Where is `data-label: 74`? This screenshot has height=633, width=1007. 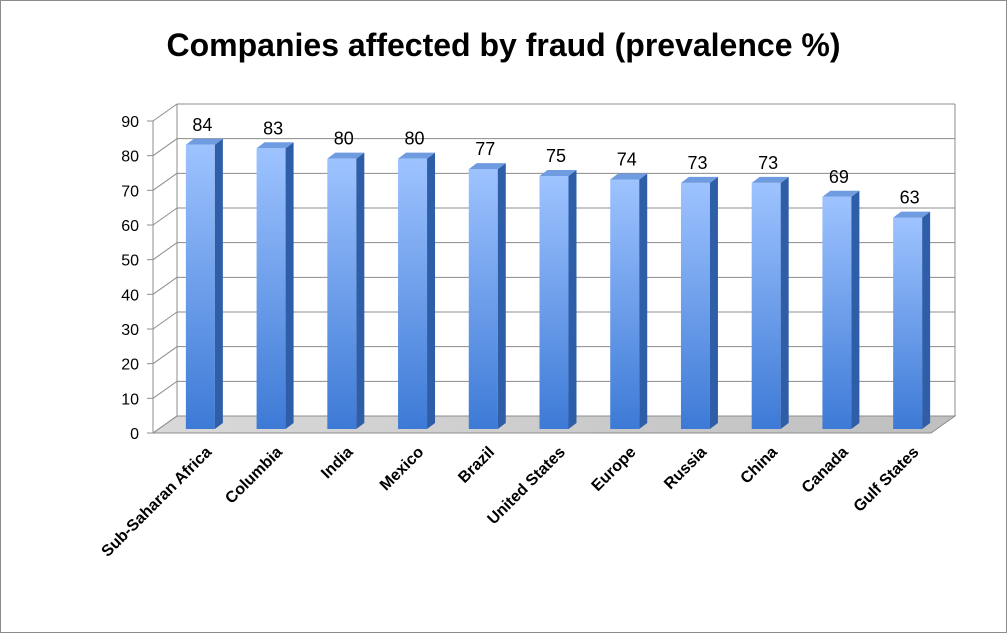
data-label: 74 is located at coordinates (627, 159).